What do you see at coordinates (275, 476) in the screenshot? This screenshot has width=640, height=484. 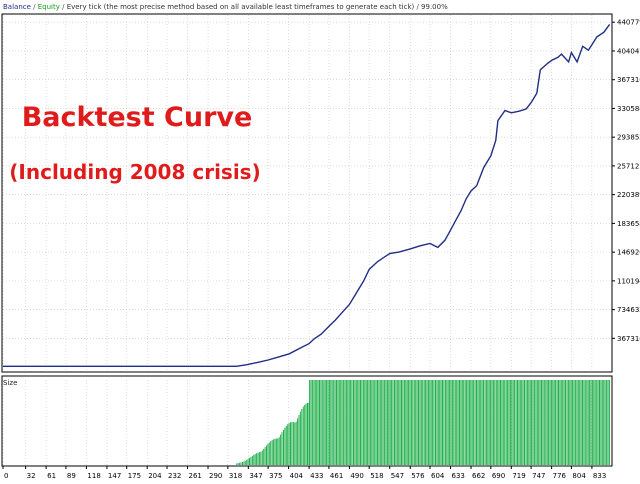 I see `x-tick-label: 375` at bounding box center [275, 476].